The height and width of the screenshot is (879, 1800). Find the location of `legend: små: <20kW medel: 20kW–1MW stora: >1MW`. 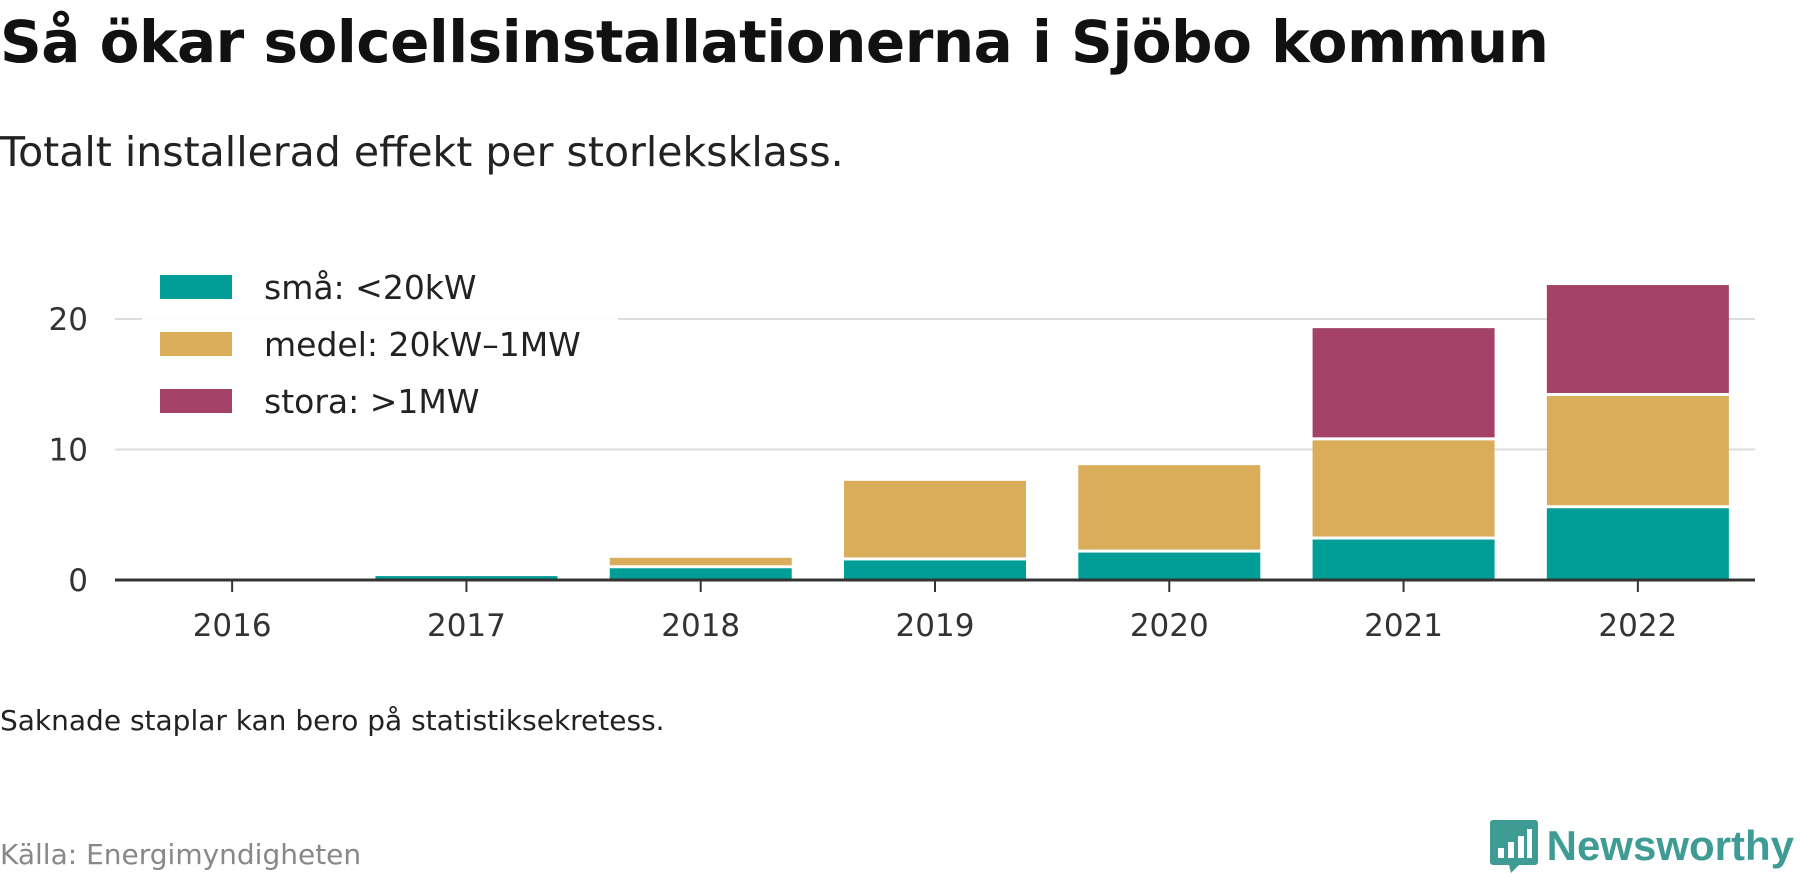

legend: små: <20kW medel: 20kW–1MW stora: >1MW is located at coordinates (380, 355).